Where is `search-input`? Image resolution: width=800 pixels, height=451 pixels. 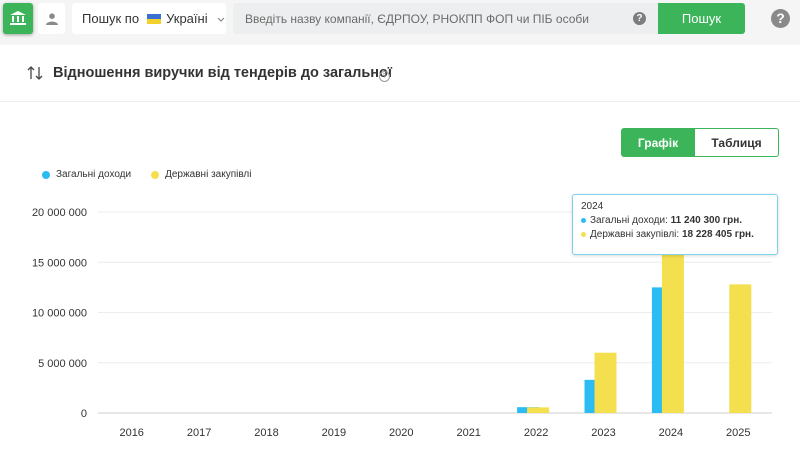 search-input is located at coordinates (430, 18).